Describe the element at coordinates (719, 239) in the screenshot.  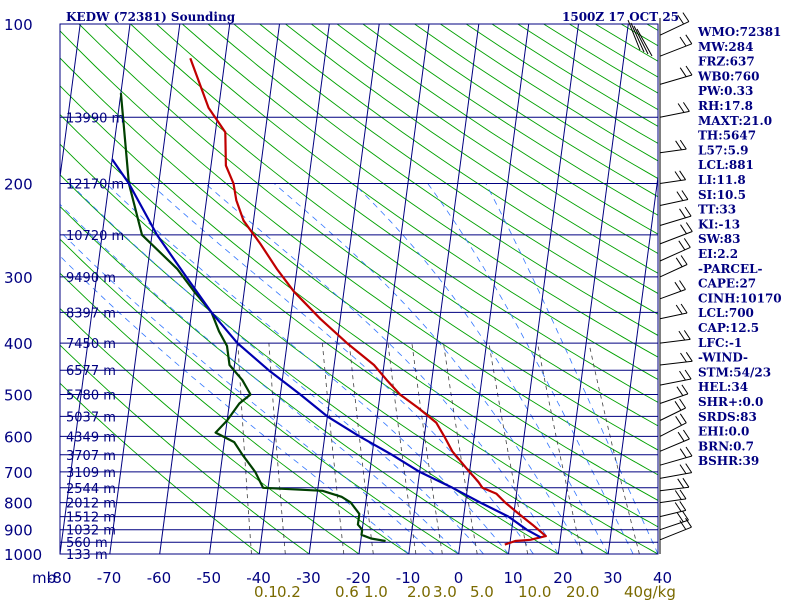
I see `sounding-index-label: SW:83` at that location.